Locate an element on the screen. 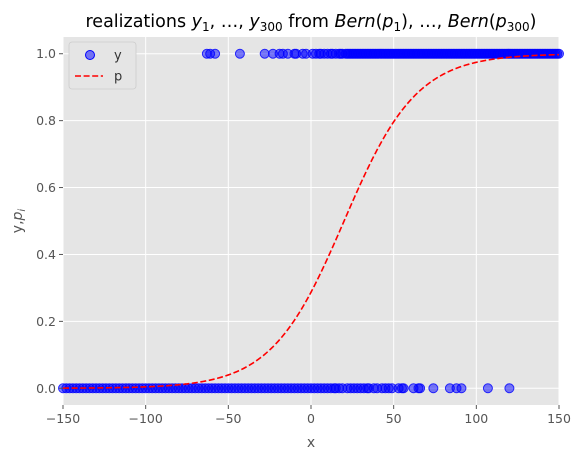  title-sep2: , …, is located at coordinates (428, 22).